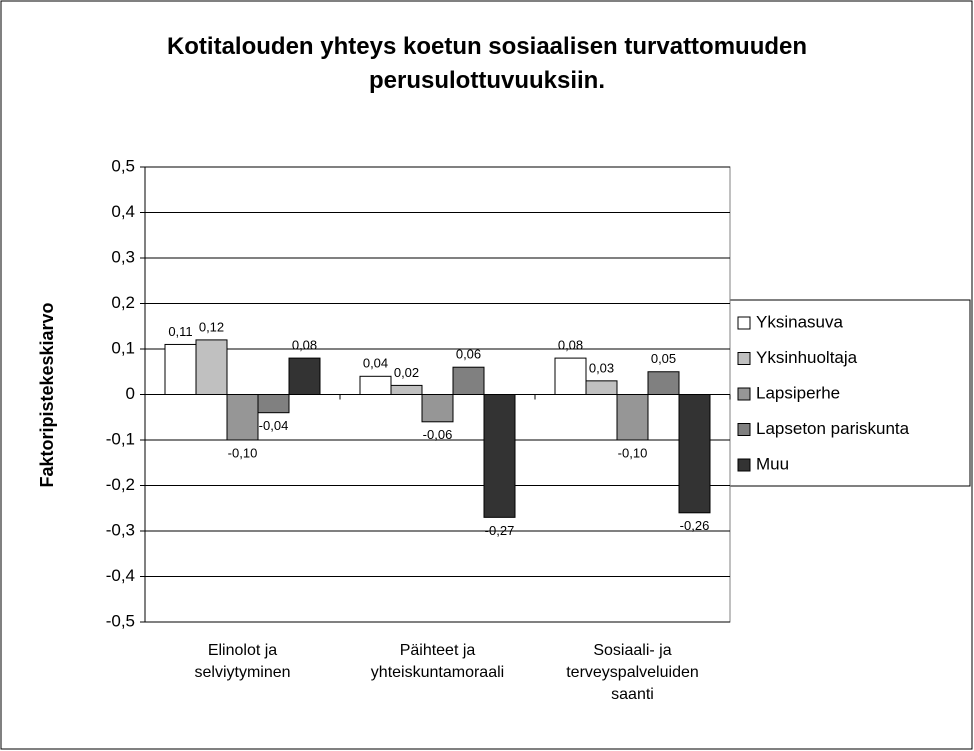  Describe the element at coordinates (406, 372) in the screenshot. I see `data-label: 0,02` at that location.